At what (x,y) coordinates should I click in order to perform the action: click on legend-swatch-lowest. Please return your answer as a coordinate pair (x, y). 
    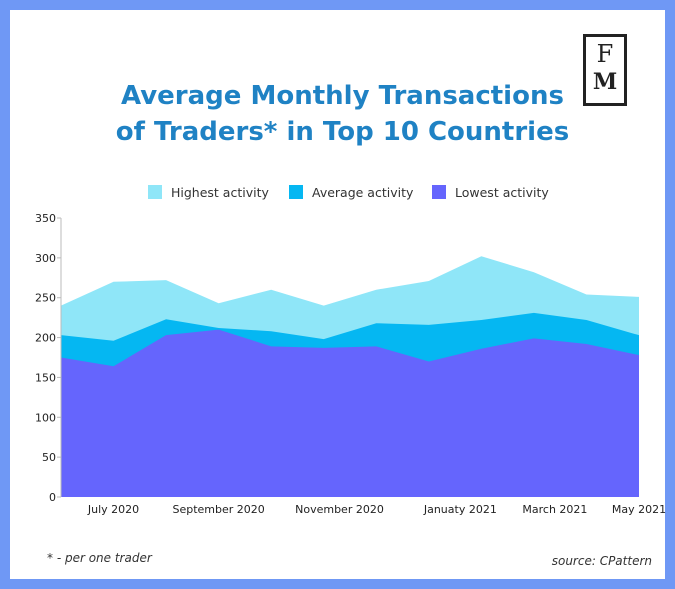
    Looking at the image, I should click on (439, 192).